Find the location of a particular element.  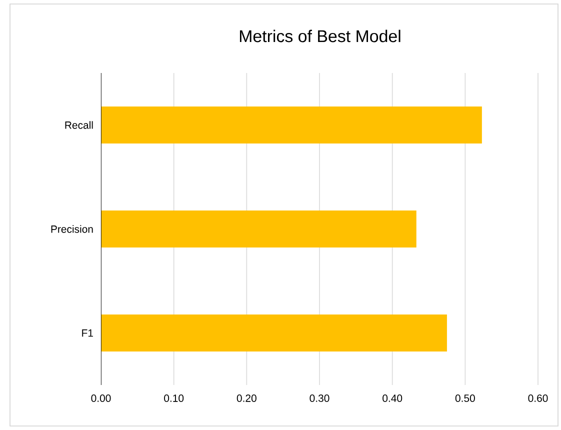

x-tick-label: 0.10 is located at coordinates (174, 398).